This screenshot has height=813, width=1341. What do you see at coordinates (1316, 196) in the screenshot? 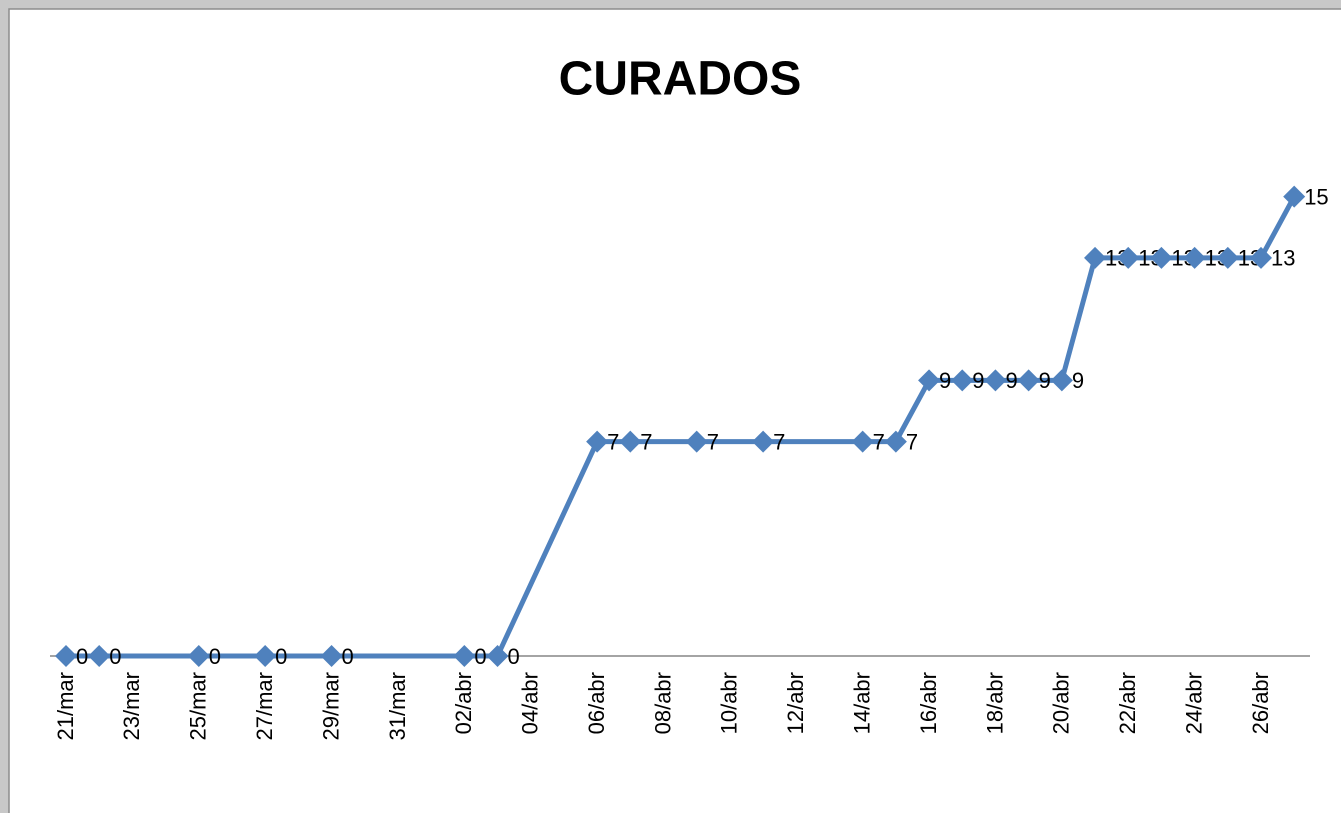
I see `data-label: 15` at bounding box center [1316, 196].